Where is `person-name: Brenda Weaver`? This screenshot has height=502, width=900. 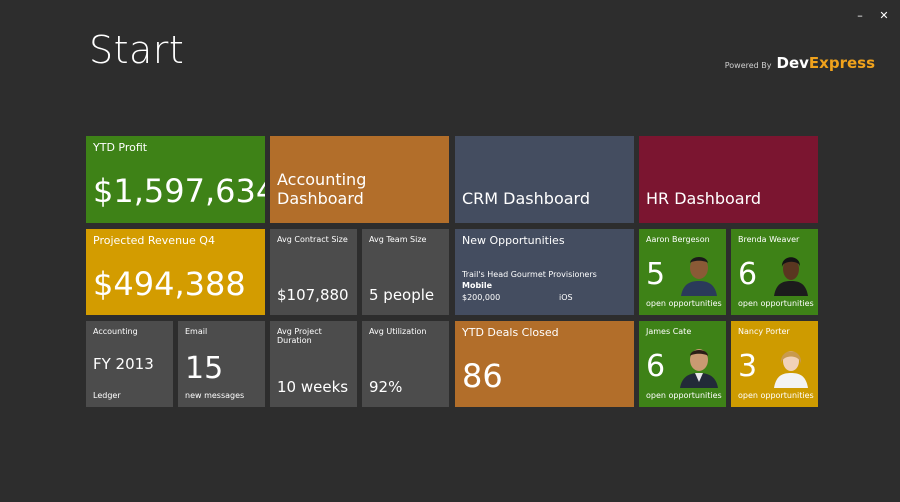
person-name: Brenda Weaver is located at coordinates (769, 239).